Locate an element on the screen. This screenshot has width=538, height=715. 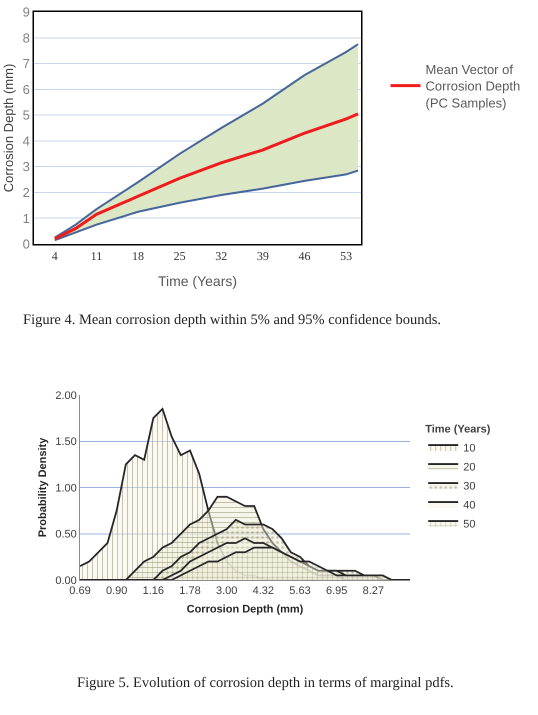
y-tick-label: 6 is located at coordinates (26, 89).